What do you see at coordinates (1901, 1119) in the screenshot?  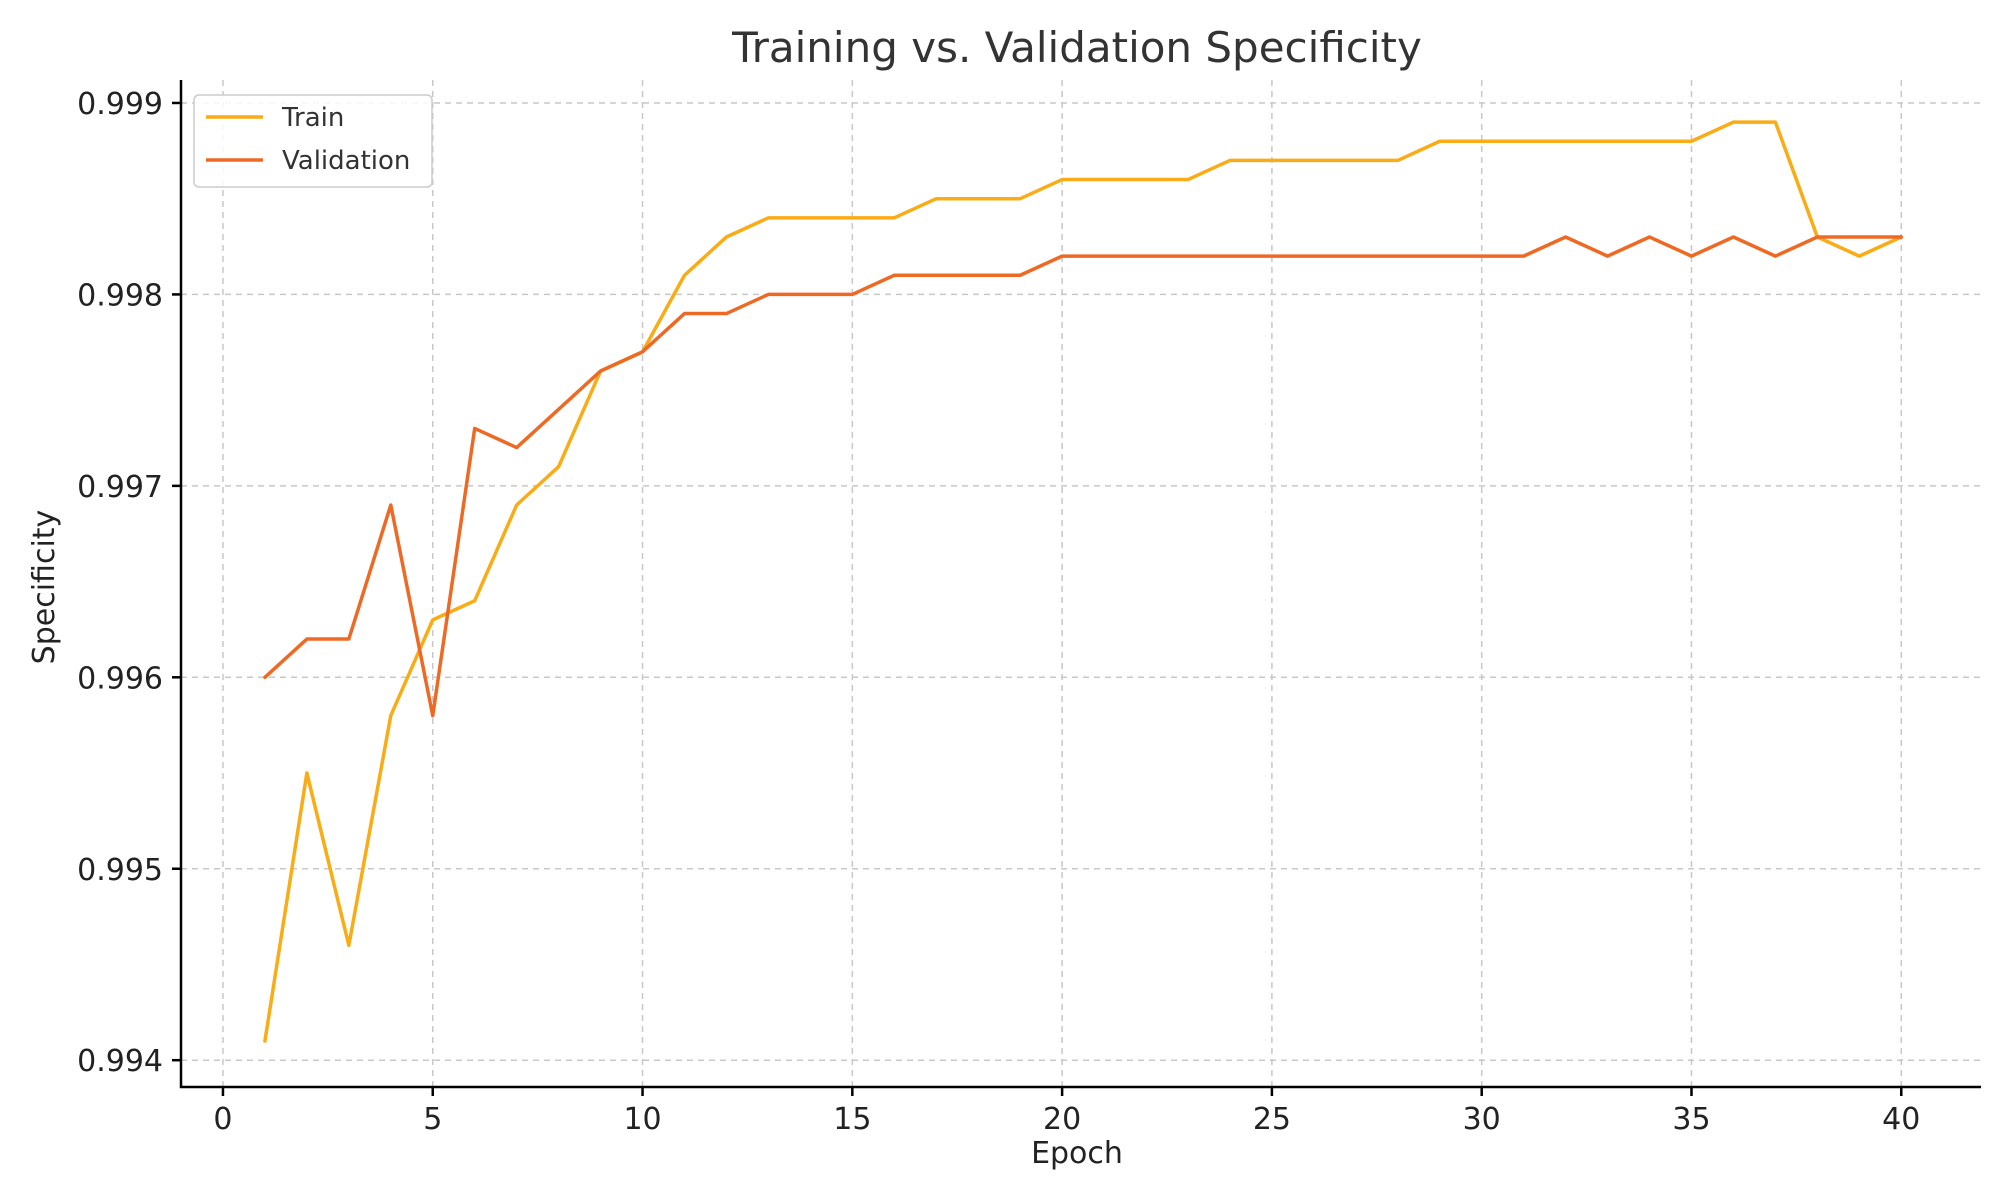 I see `x-tick-label: 40` at bounding box center [1901, 1119].